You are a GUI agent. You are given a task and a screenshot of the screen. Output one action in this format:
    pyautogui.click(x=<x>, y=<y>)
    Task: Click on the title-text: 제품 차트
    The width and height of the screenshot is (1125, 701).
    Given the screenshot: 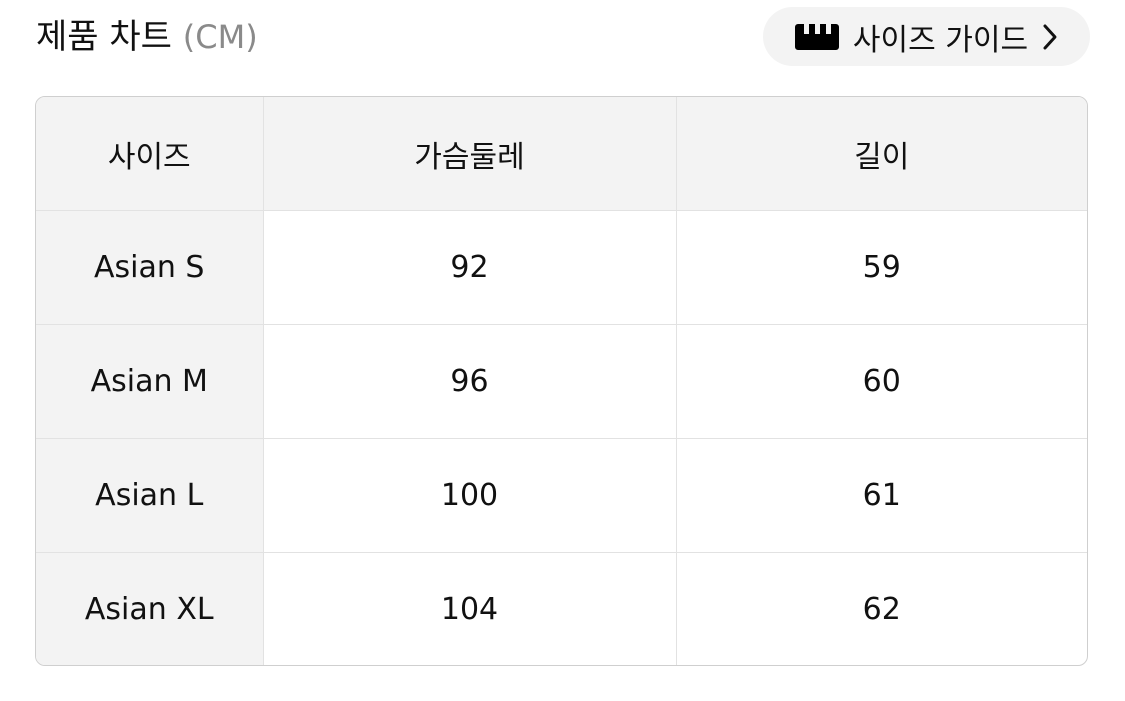 What is the action you would take?
    pyautogui.click(x=104, y=37)
    